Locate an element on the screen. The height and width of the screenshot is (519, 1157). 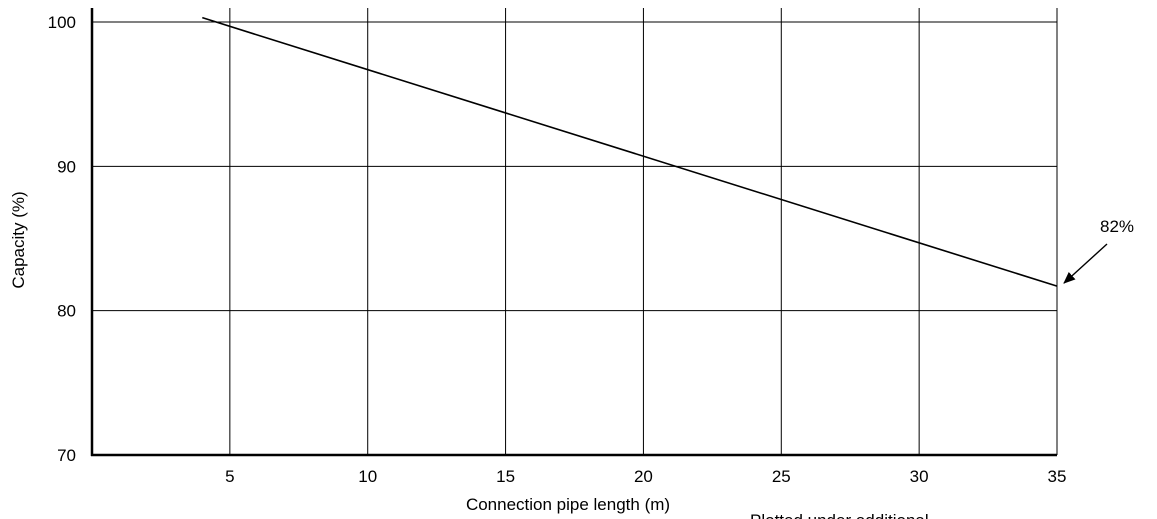
y-tick-label: 70 is located at coordinates (66, 455).